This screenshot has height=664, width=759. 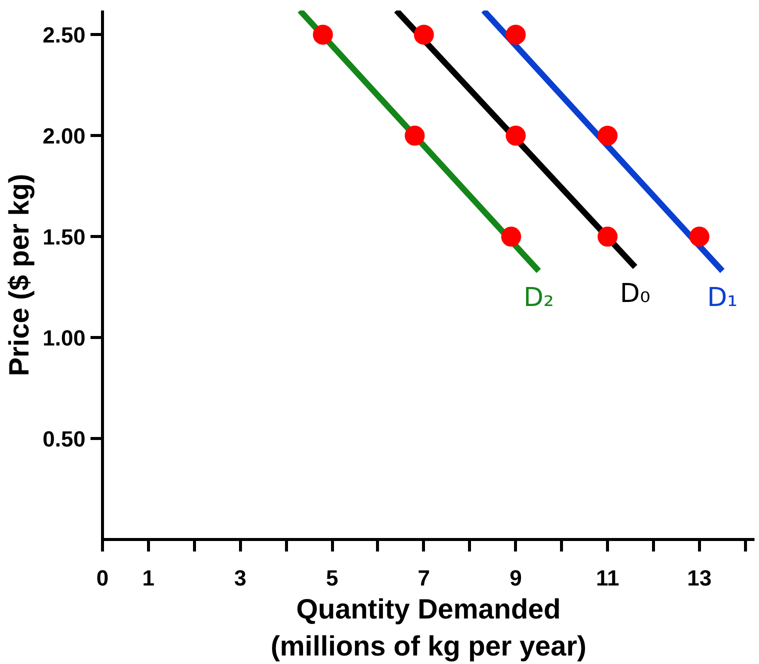 I want to click on y-tick-label: 2.00, so click(x=64, y=136).